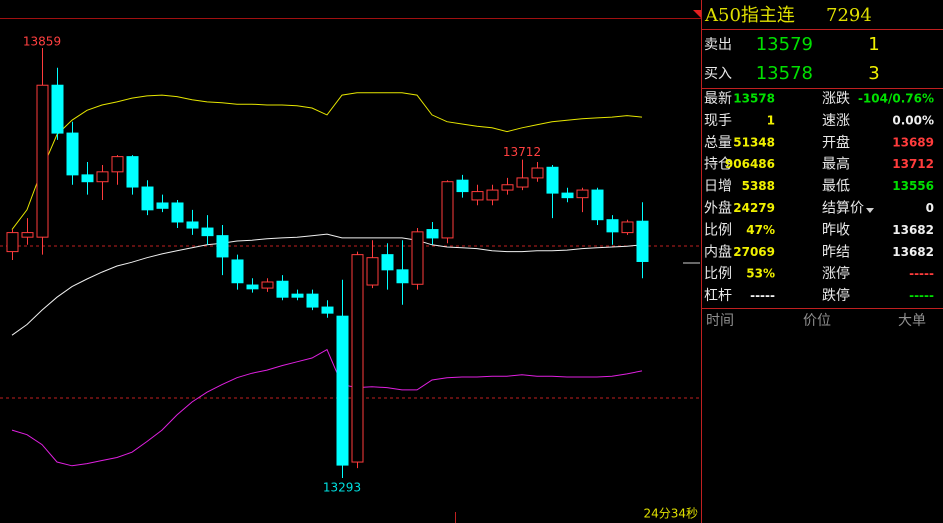 The image size is (943, 523). Describe the element at coordinates (760, 230) in the screenshot. I see `row-value: 47%` at that location.